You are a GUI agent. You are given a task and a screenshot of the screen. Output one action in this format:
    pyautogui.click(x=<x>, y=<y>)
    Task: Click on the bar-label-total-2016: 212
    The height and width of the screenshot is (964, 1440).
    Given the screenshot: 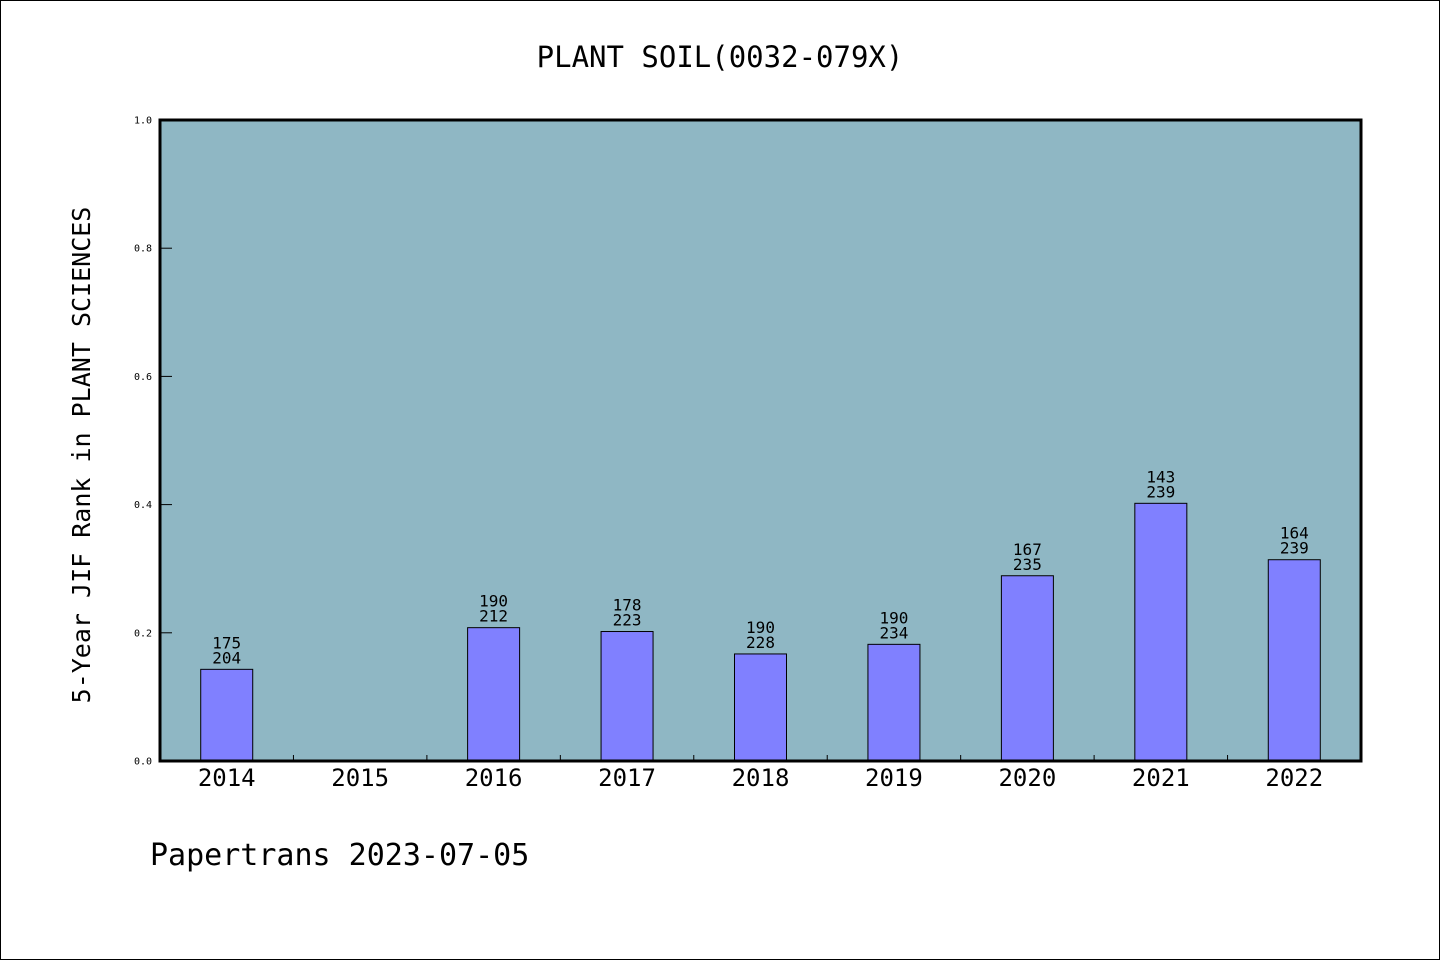 What is the action you would take?
    pyautogui.click(x=493, y=616)
    